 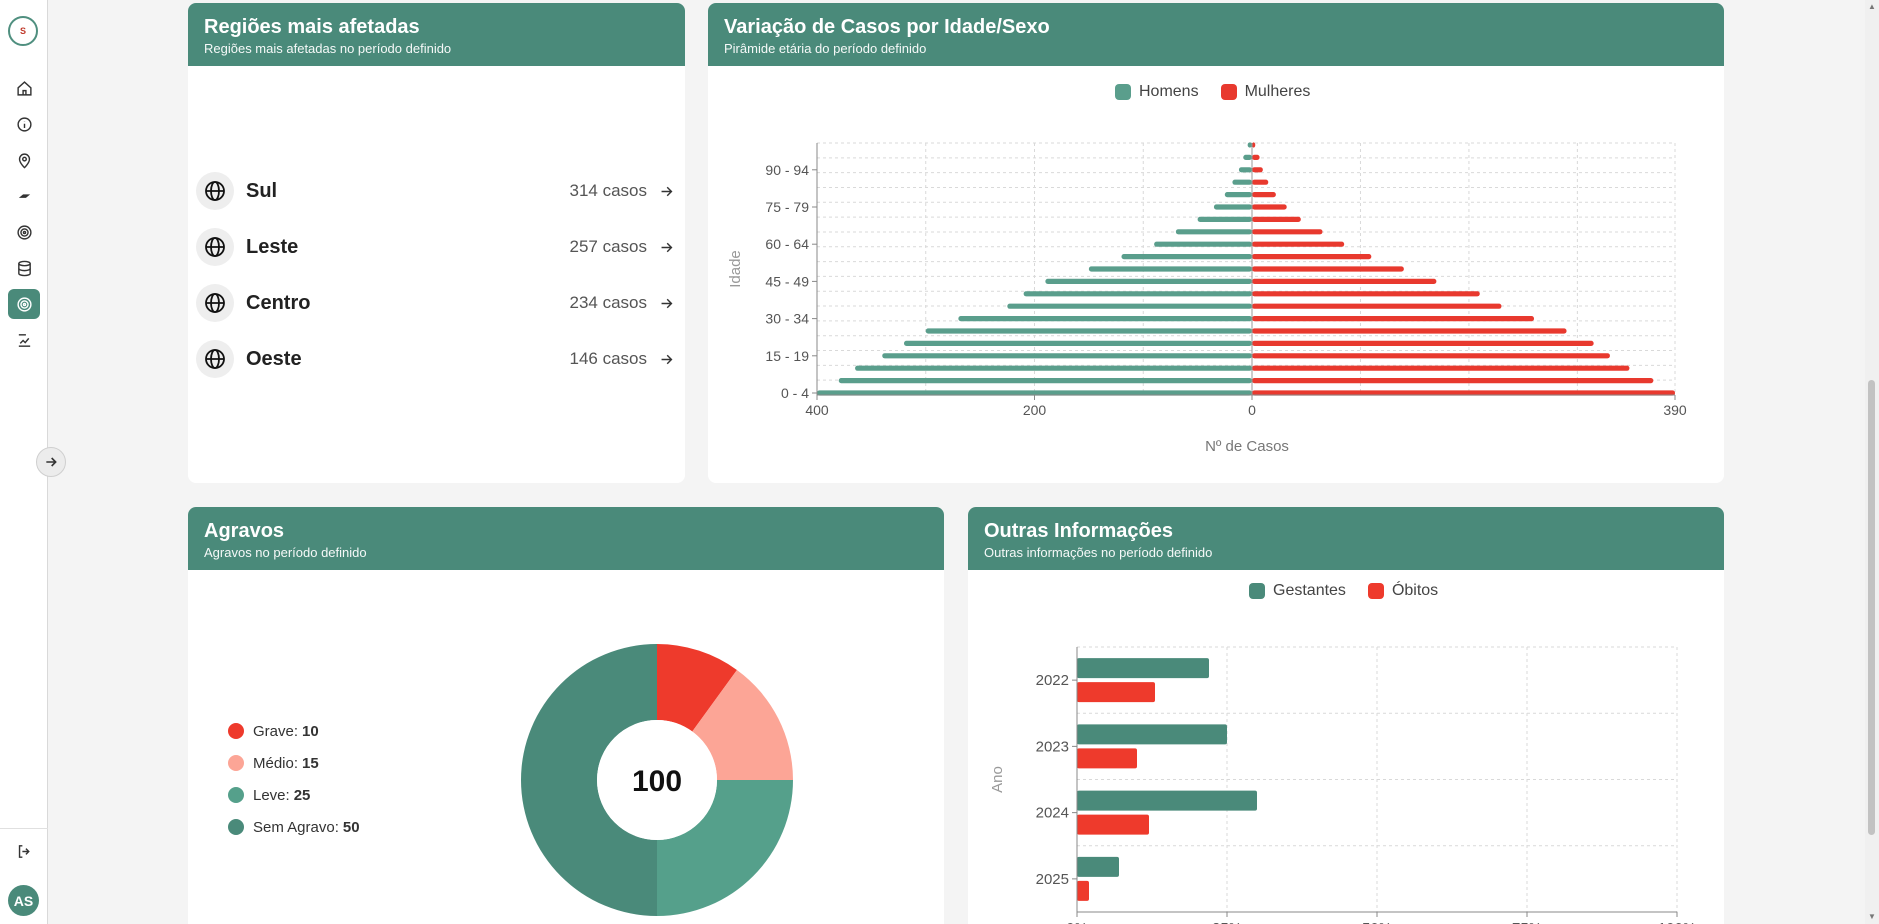 I want to click on legend-item-homens: Homens, so click(x=1157, y=92).